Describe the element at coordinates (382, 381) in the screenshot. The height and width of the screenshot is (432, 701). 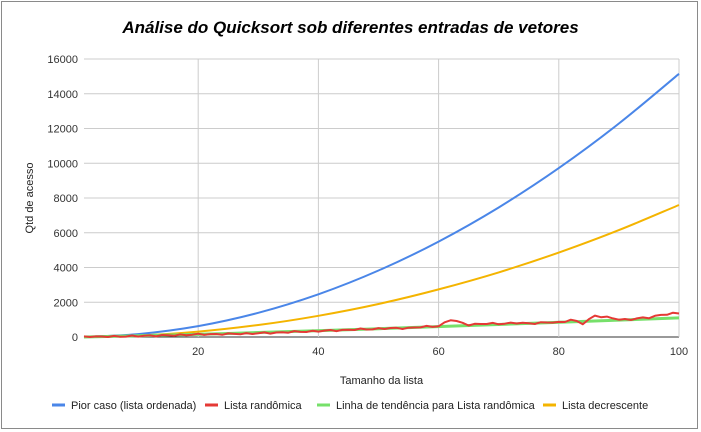
I see `x-axis-title: Tamanho da lista` at that location.